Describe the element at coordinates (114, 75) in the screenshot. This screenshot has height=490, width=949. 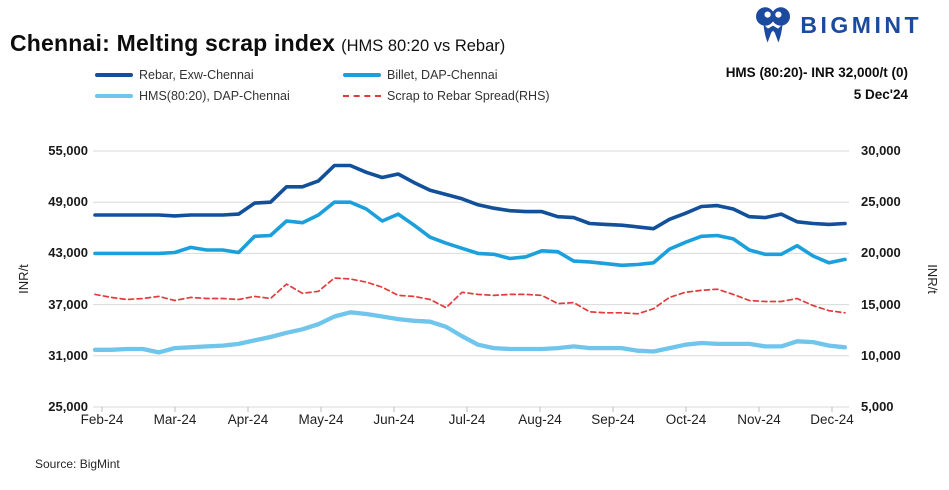
I see `legend-swatch-rebar` at that location.